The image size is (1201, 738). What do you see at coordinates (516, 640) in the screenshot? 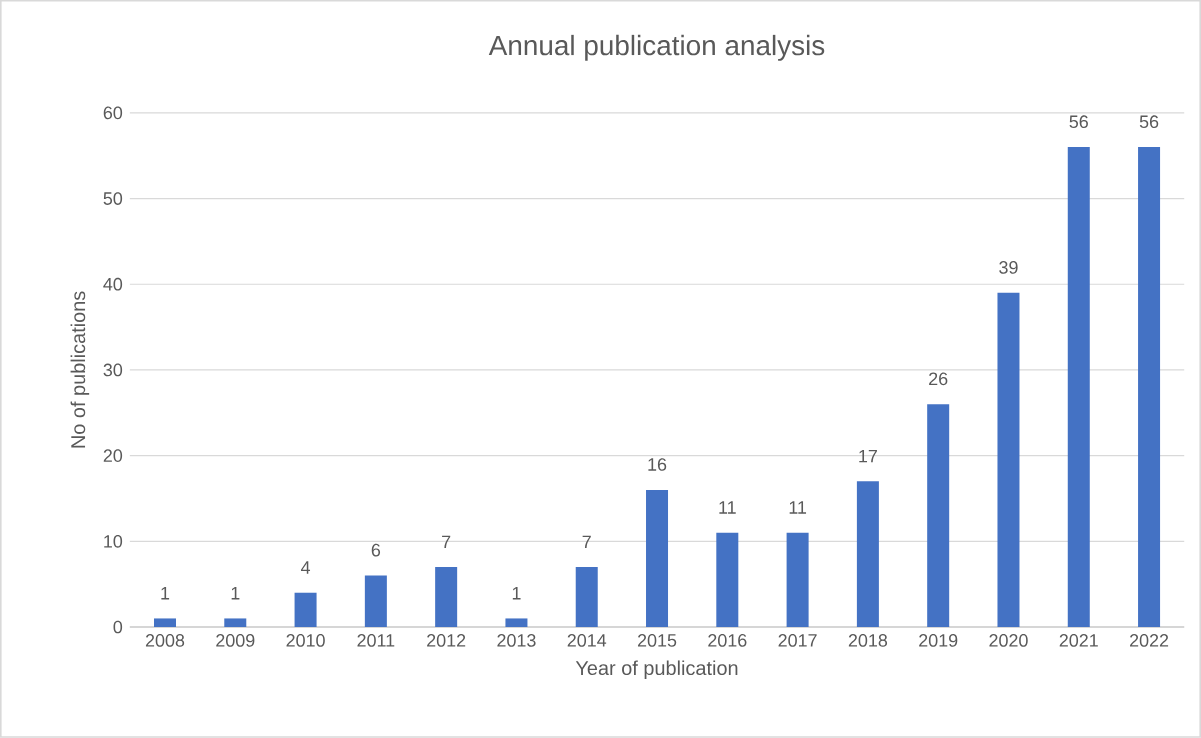
I see `x-tick-label: 2013` at bounding box center [516, 640].